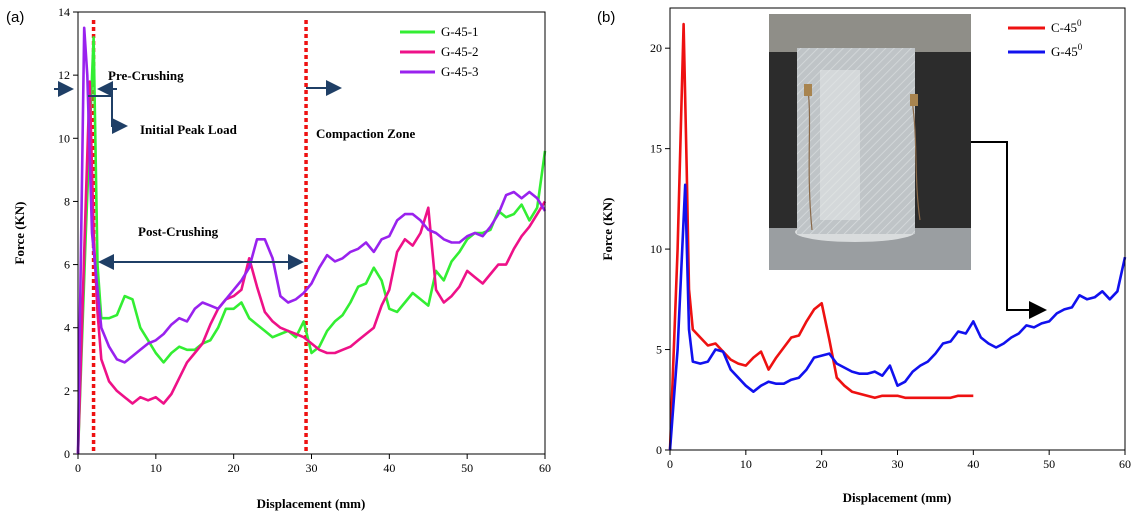 This screenshot has width=1135, height=515. What do you see at coordinates (870, 33) in the screenshot?
I see `photo-top-plate` at bounding box center [870, 33].